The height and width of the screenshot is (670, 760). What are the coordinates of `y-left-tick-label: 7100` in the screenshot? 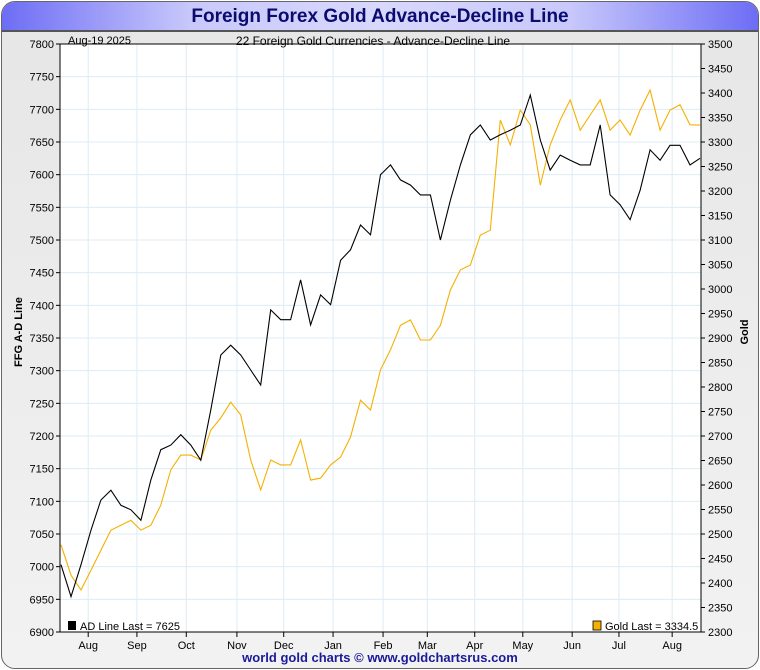 It's located at (42, 502).